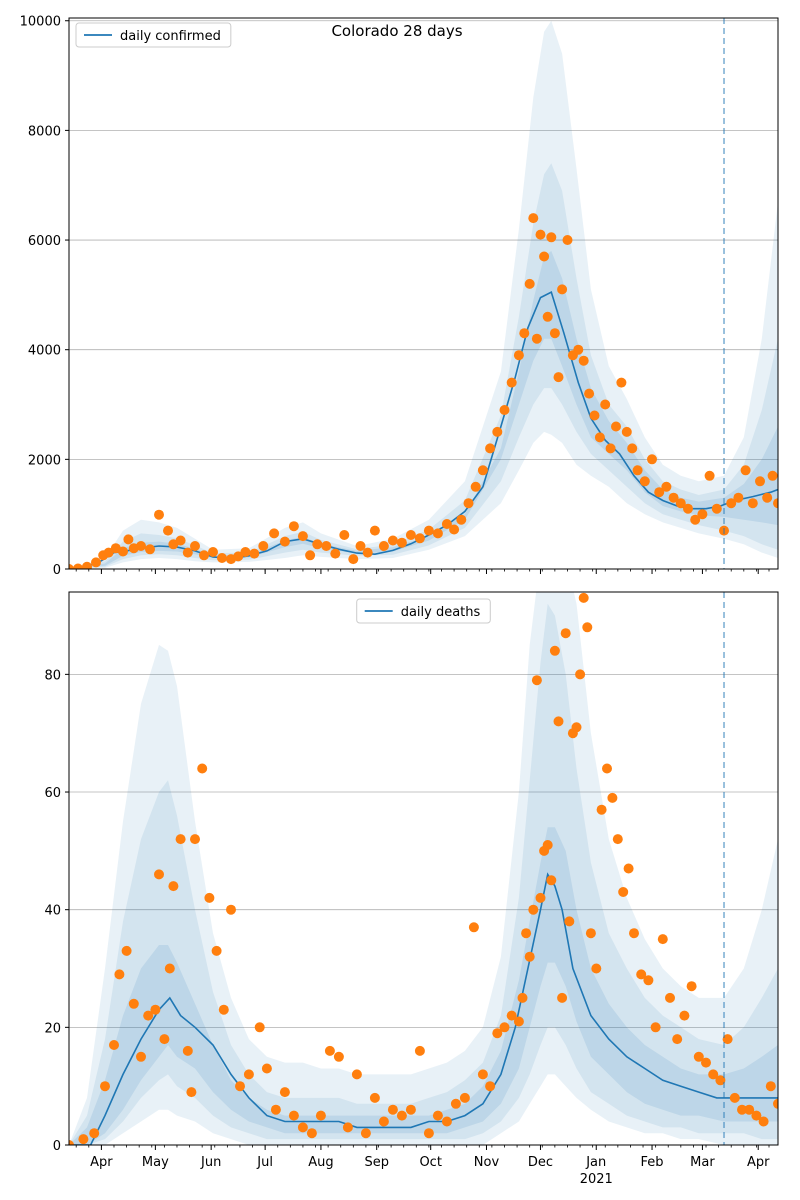 The height and width of the screenshot is (1200, 800). What do you see at coordinates (44, 241) in the screenshot?
I see `y-tick-label: 6000` at bounding box center [44, 241].